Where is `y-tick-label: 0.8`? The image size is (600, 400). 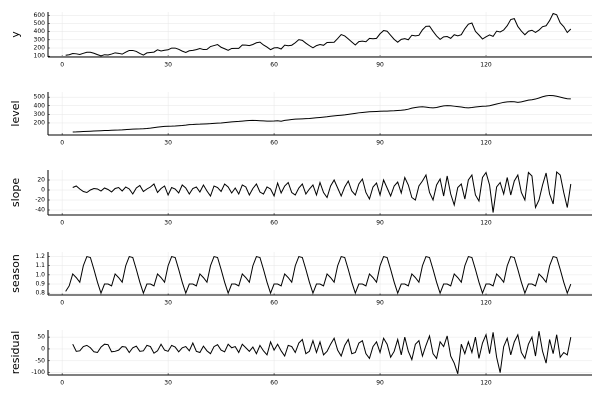
y-tick-label: 0.8 is located at coordinates (40, 293).